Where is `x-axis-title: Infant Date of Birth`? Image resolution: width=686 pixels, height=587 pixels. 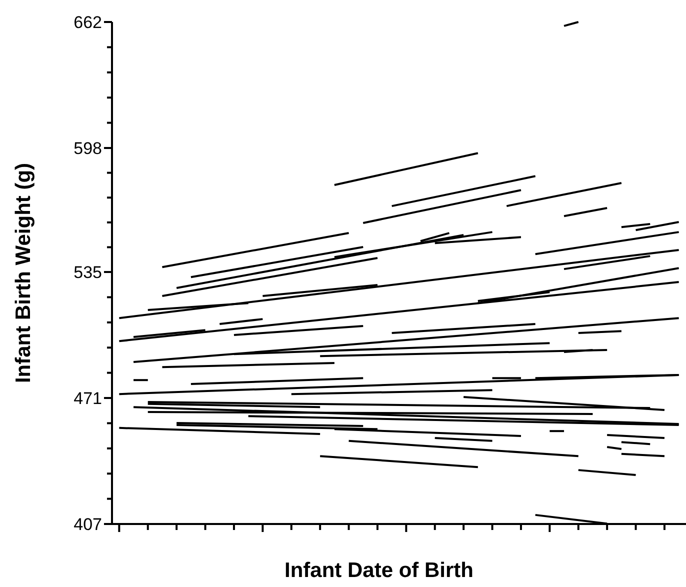 x-axis-title: Infant Date of Birth is located at coordinates (379, 570).